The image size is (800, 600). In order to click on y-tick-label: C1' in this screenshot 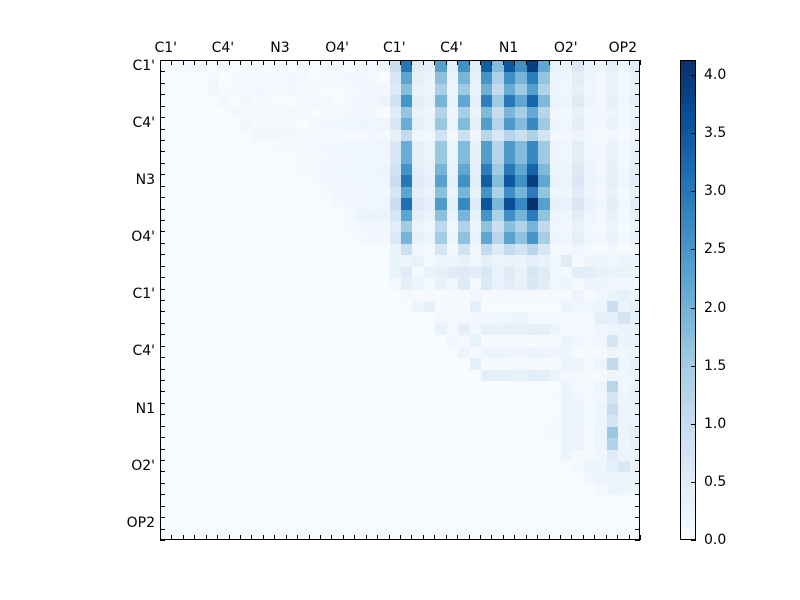, I will do `click(143, 294)`.